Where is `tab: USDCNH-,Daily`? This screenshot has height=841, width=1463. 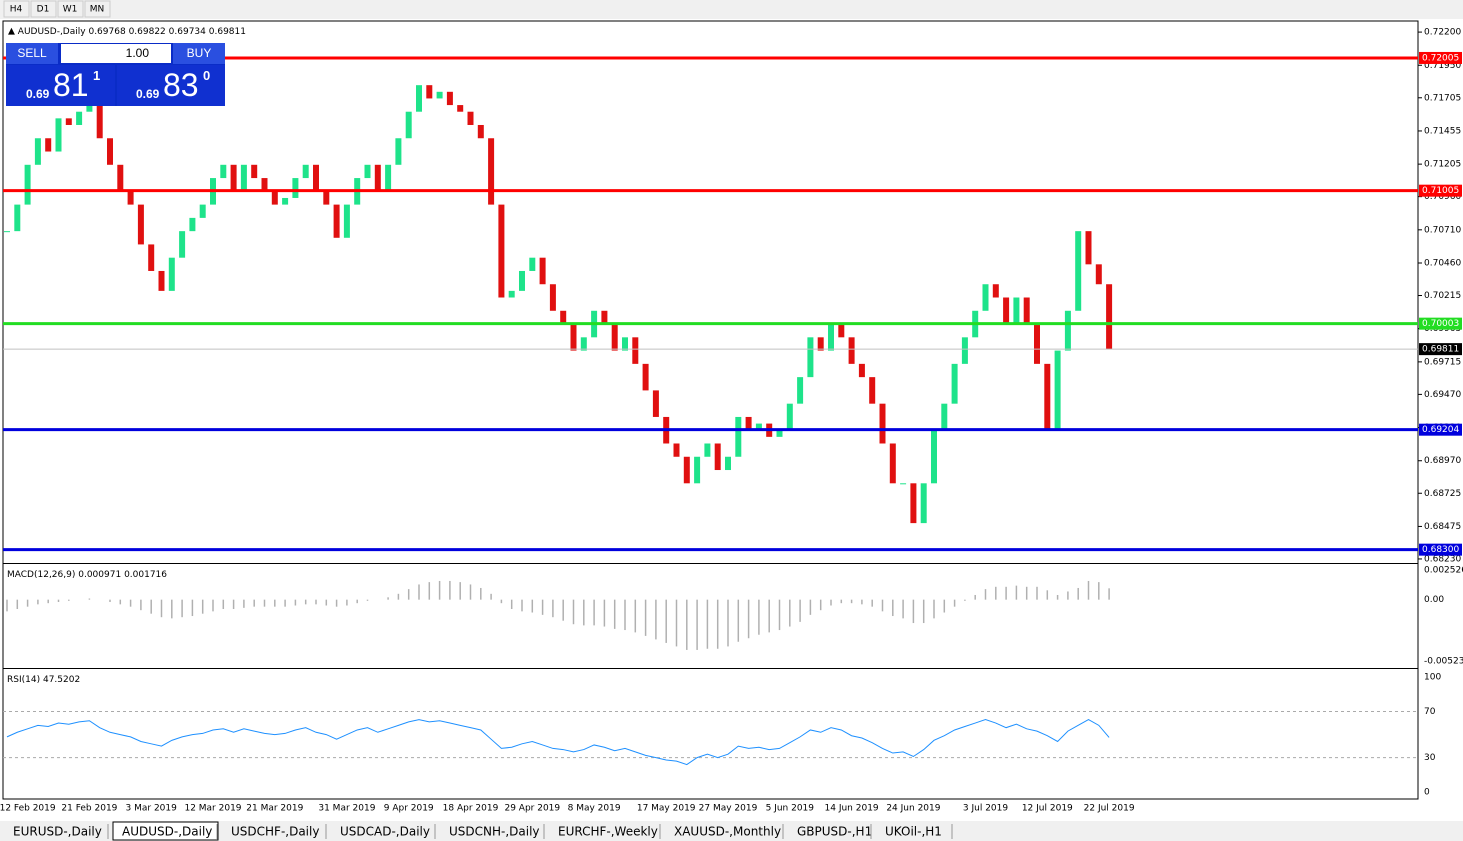
tab: USDCNH-,Daily is located at coordinates (494, 832).